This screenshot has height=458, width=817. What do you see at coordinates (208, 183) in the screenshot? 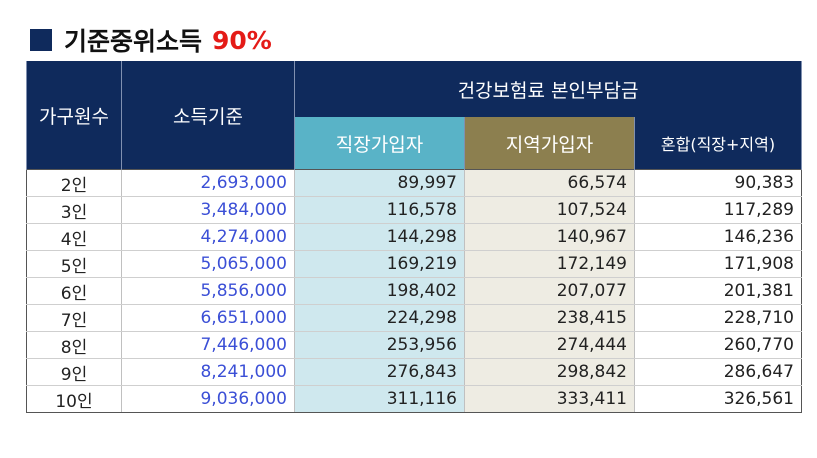
I see `cell-income: 2,693,000` at bounding box center [208, 183].